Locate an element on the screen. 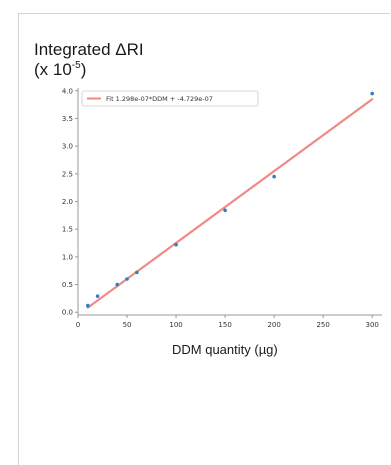 This screenshot has width=391, height=465. x-tick-label: 200 is located at coordinates (273, 325).